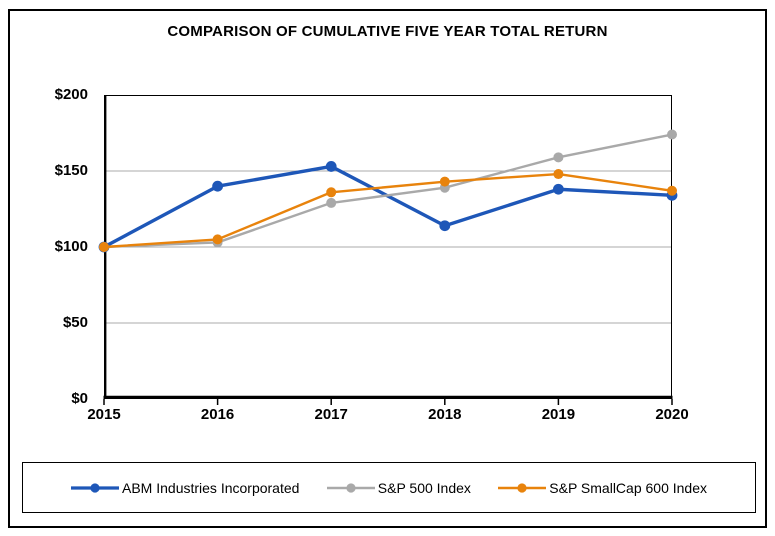 The height and width of the screenshot is (536, 775). I want to click on x-axis-label: 2016, so click(217, 414).